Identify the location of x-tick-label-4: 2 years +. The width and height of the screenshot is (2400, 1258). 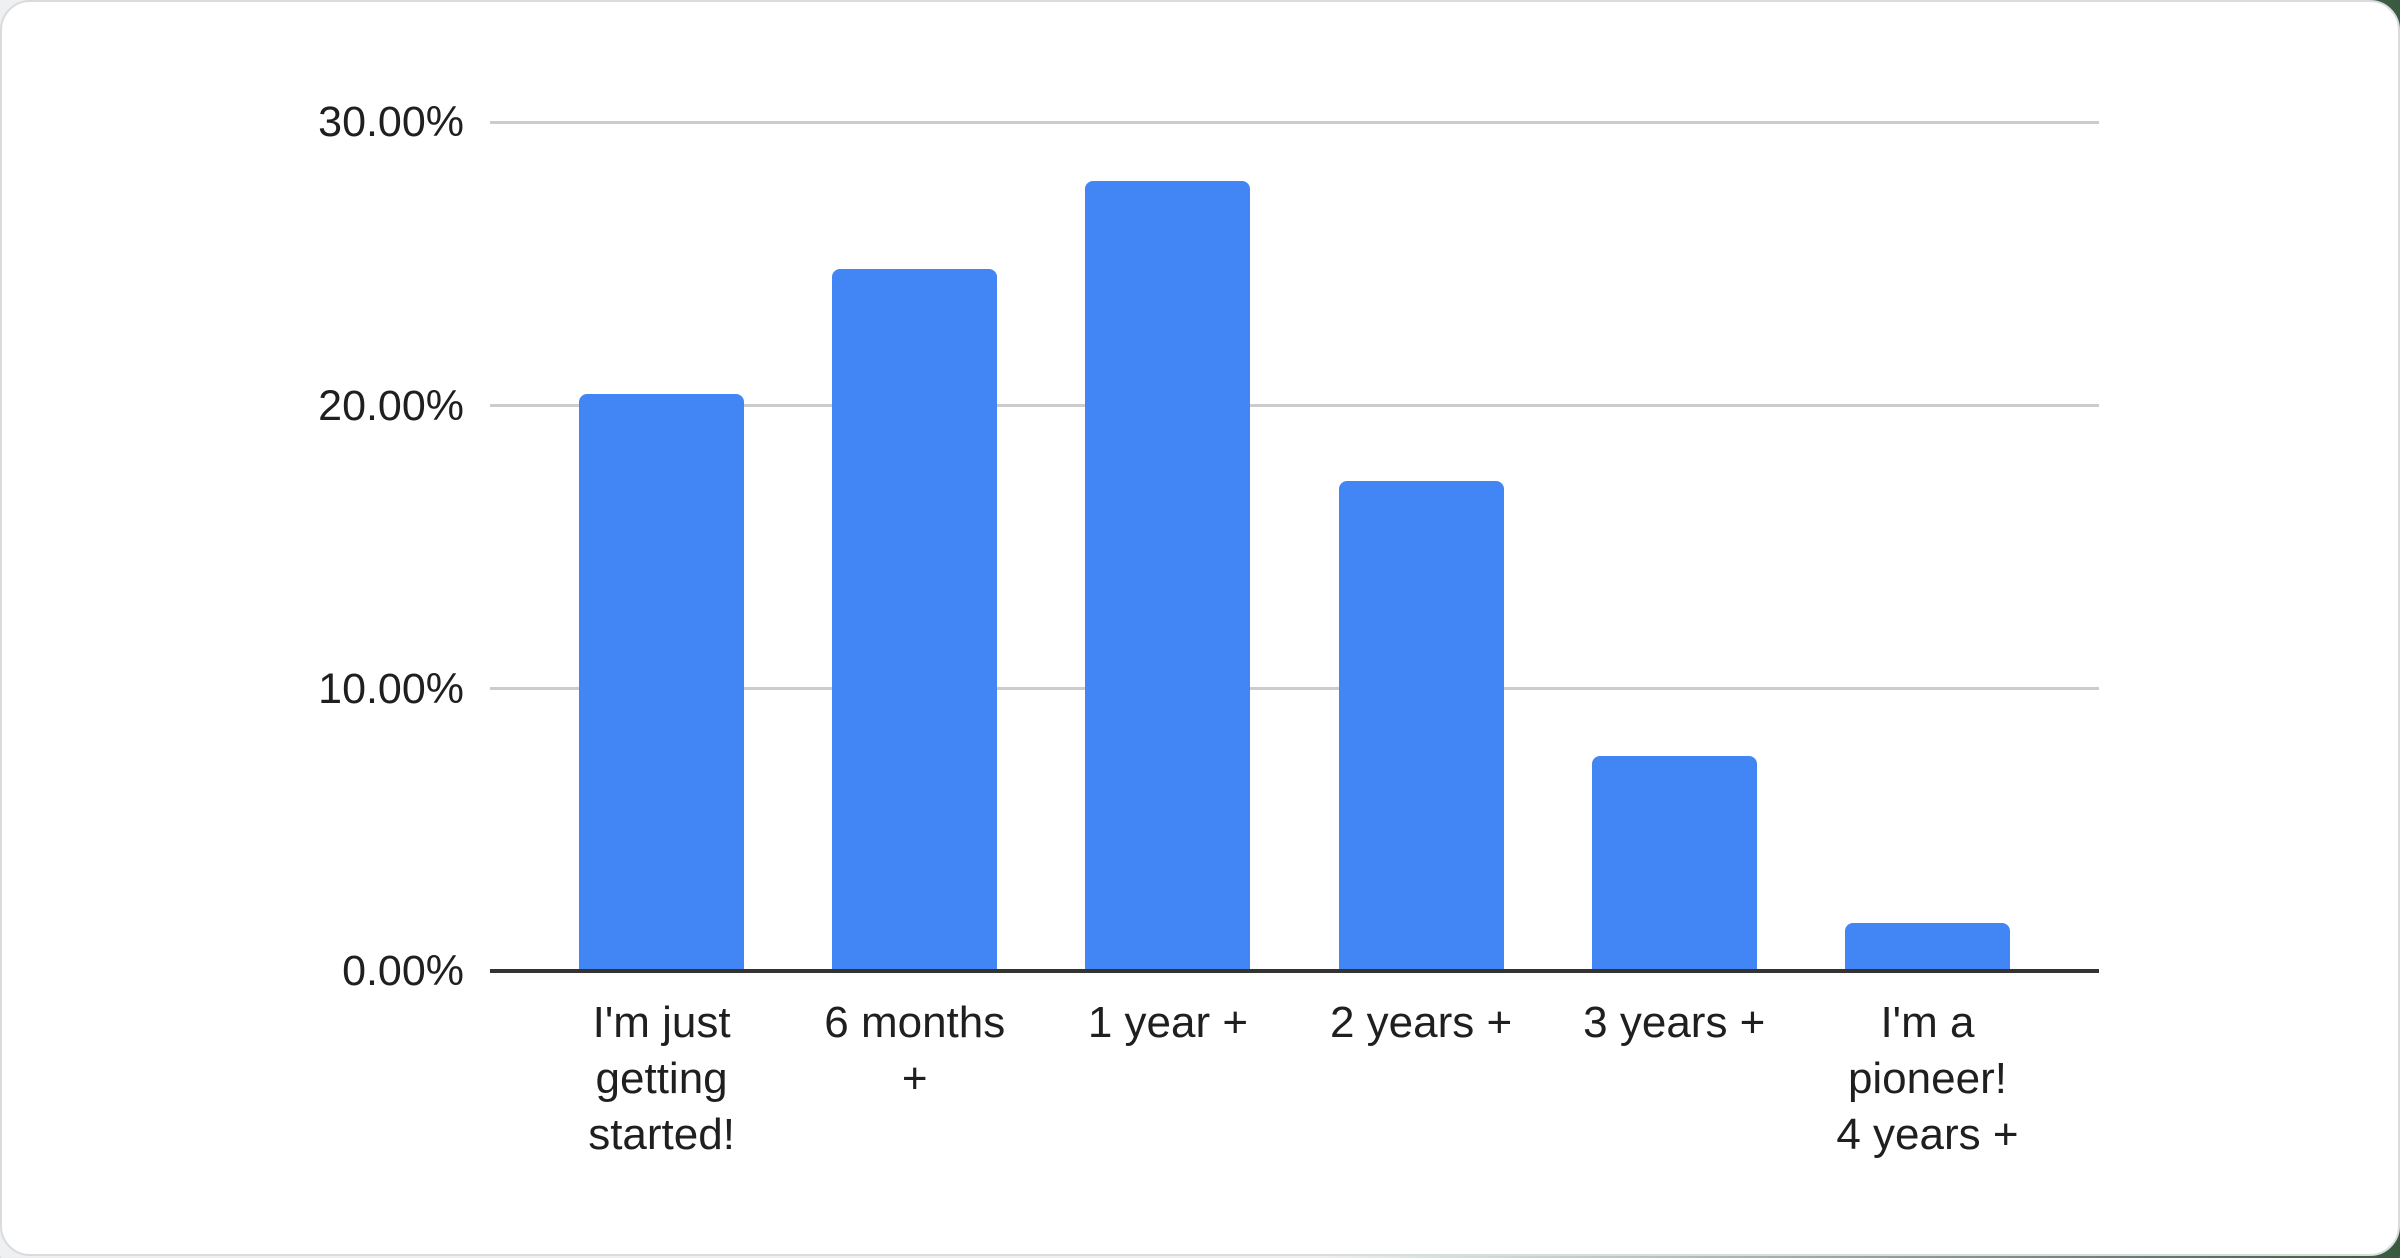
(1421, 1079).